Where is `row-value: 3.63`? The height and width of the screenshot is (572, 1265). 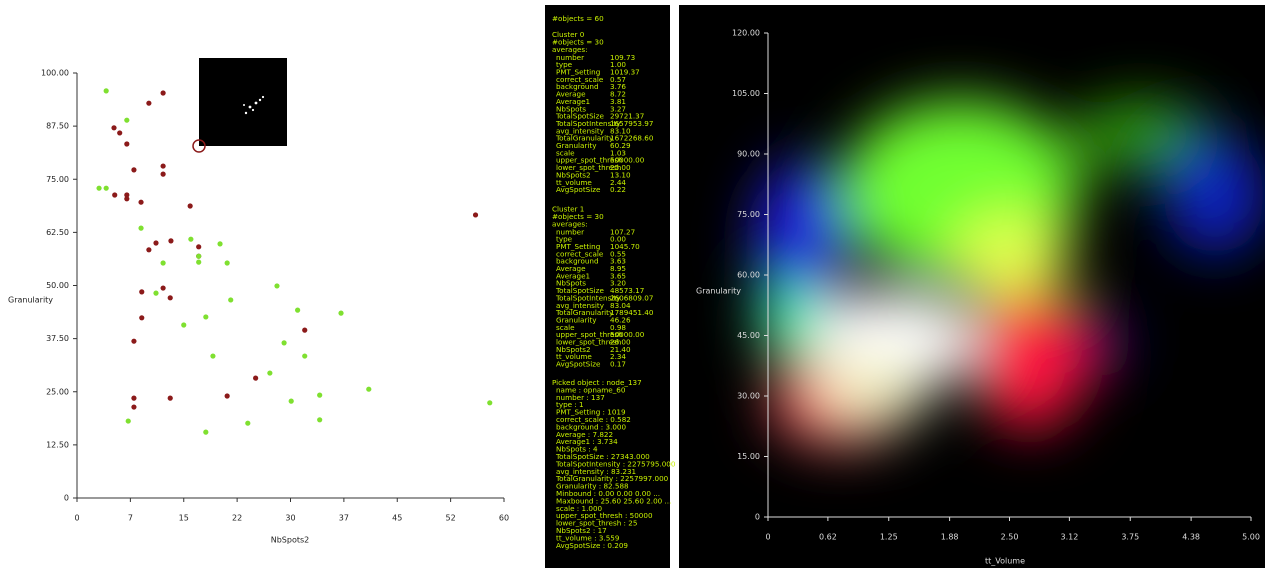
row-value: 3.63 is located at coordinates (618, 261).